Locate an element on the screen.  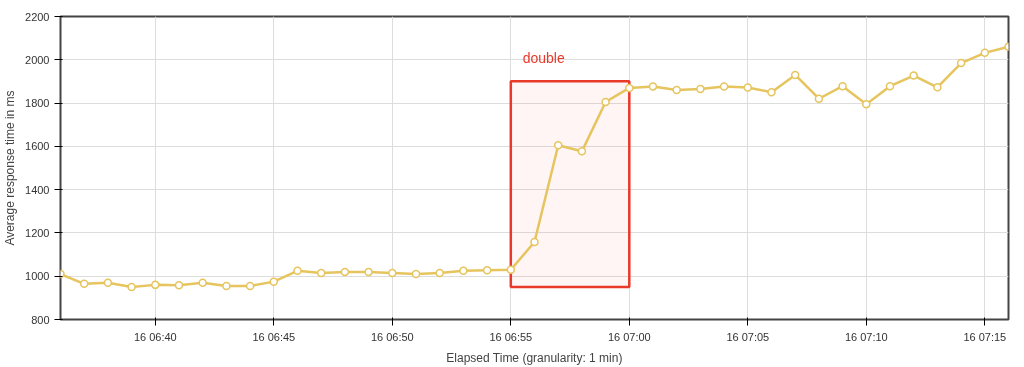
y-tick-label: 1200 is located at coordinates (37, 232).